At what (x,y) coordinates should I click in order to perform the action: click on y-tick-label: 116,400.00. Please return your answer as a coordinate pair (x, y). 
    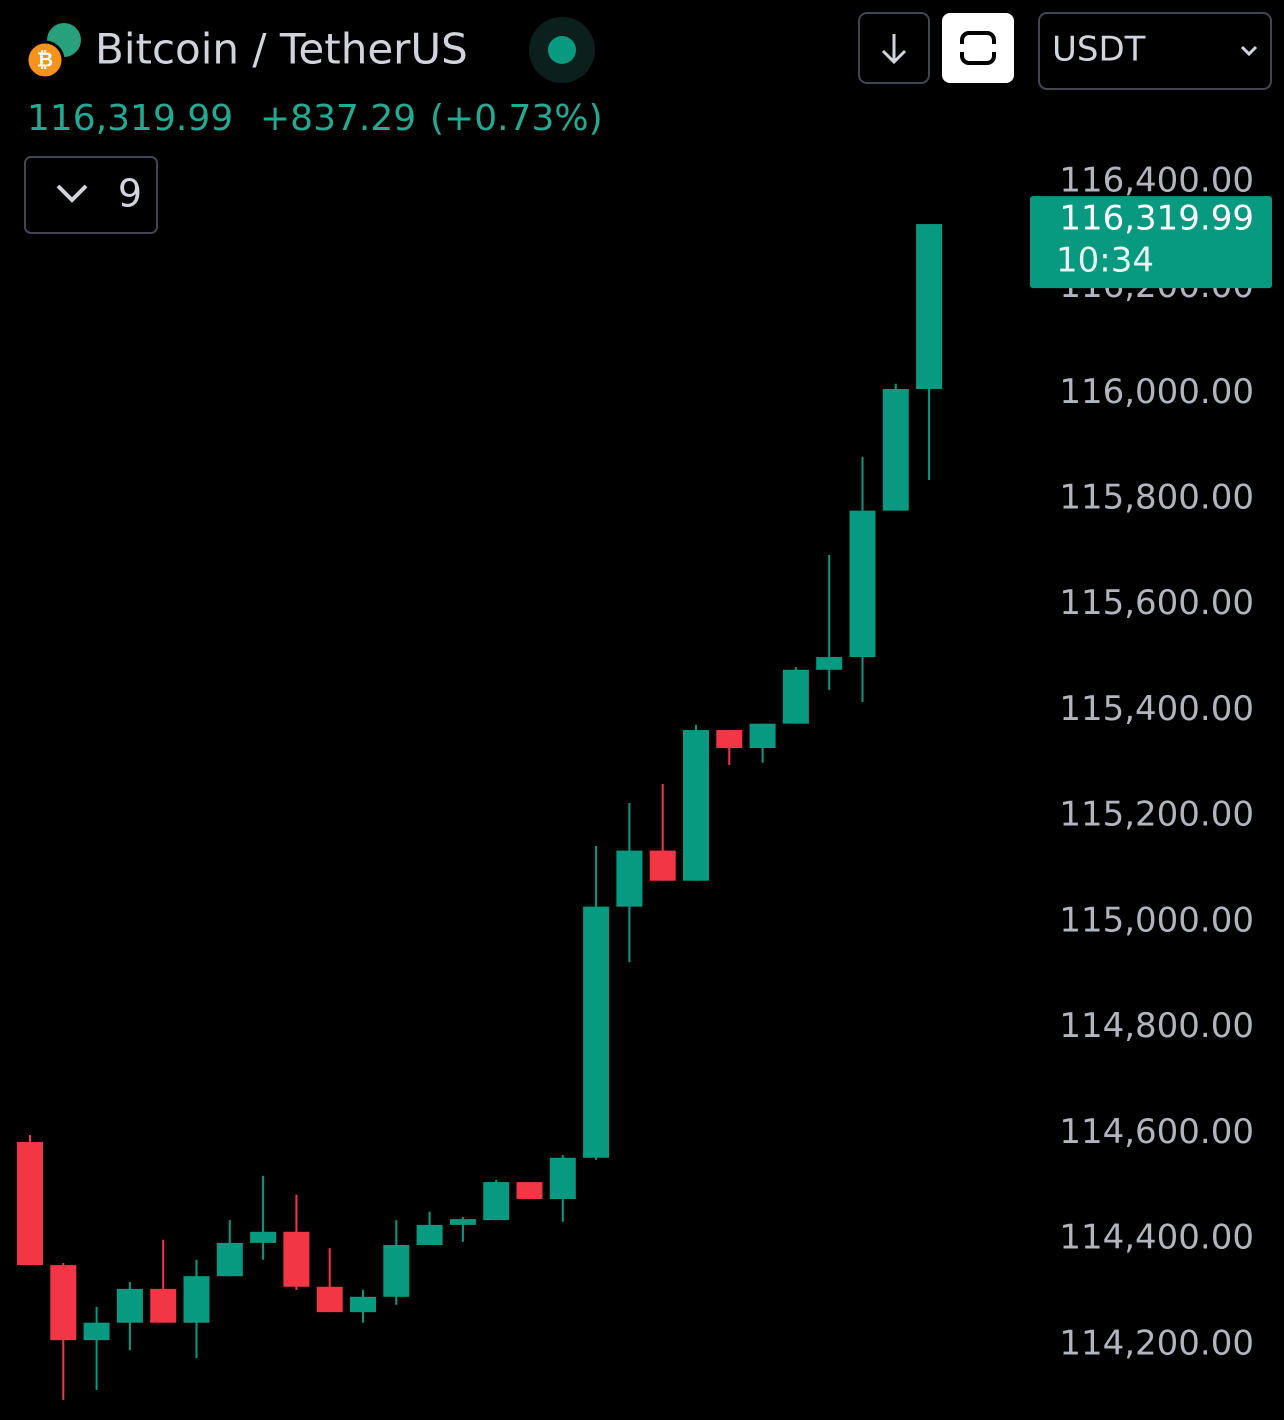
    Looking at the image, I should click on (1156, 180).